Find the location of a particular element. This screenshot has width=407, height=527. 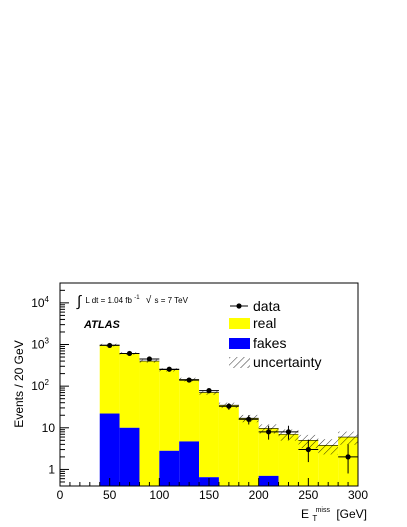

x-tick-label: 100 is located at coordinates (159, 495).